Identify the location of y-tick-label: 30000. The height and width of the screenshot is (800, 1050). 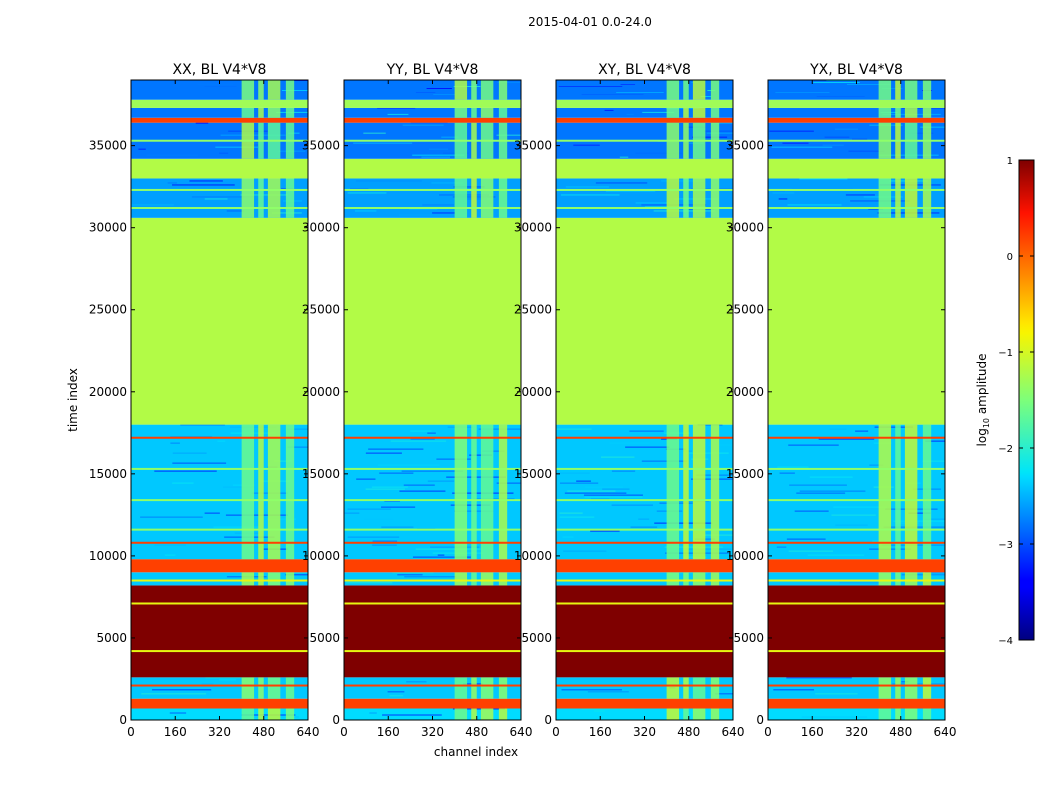
(745, 228).